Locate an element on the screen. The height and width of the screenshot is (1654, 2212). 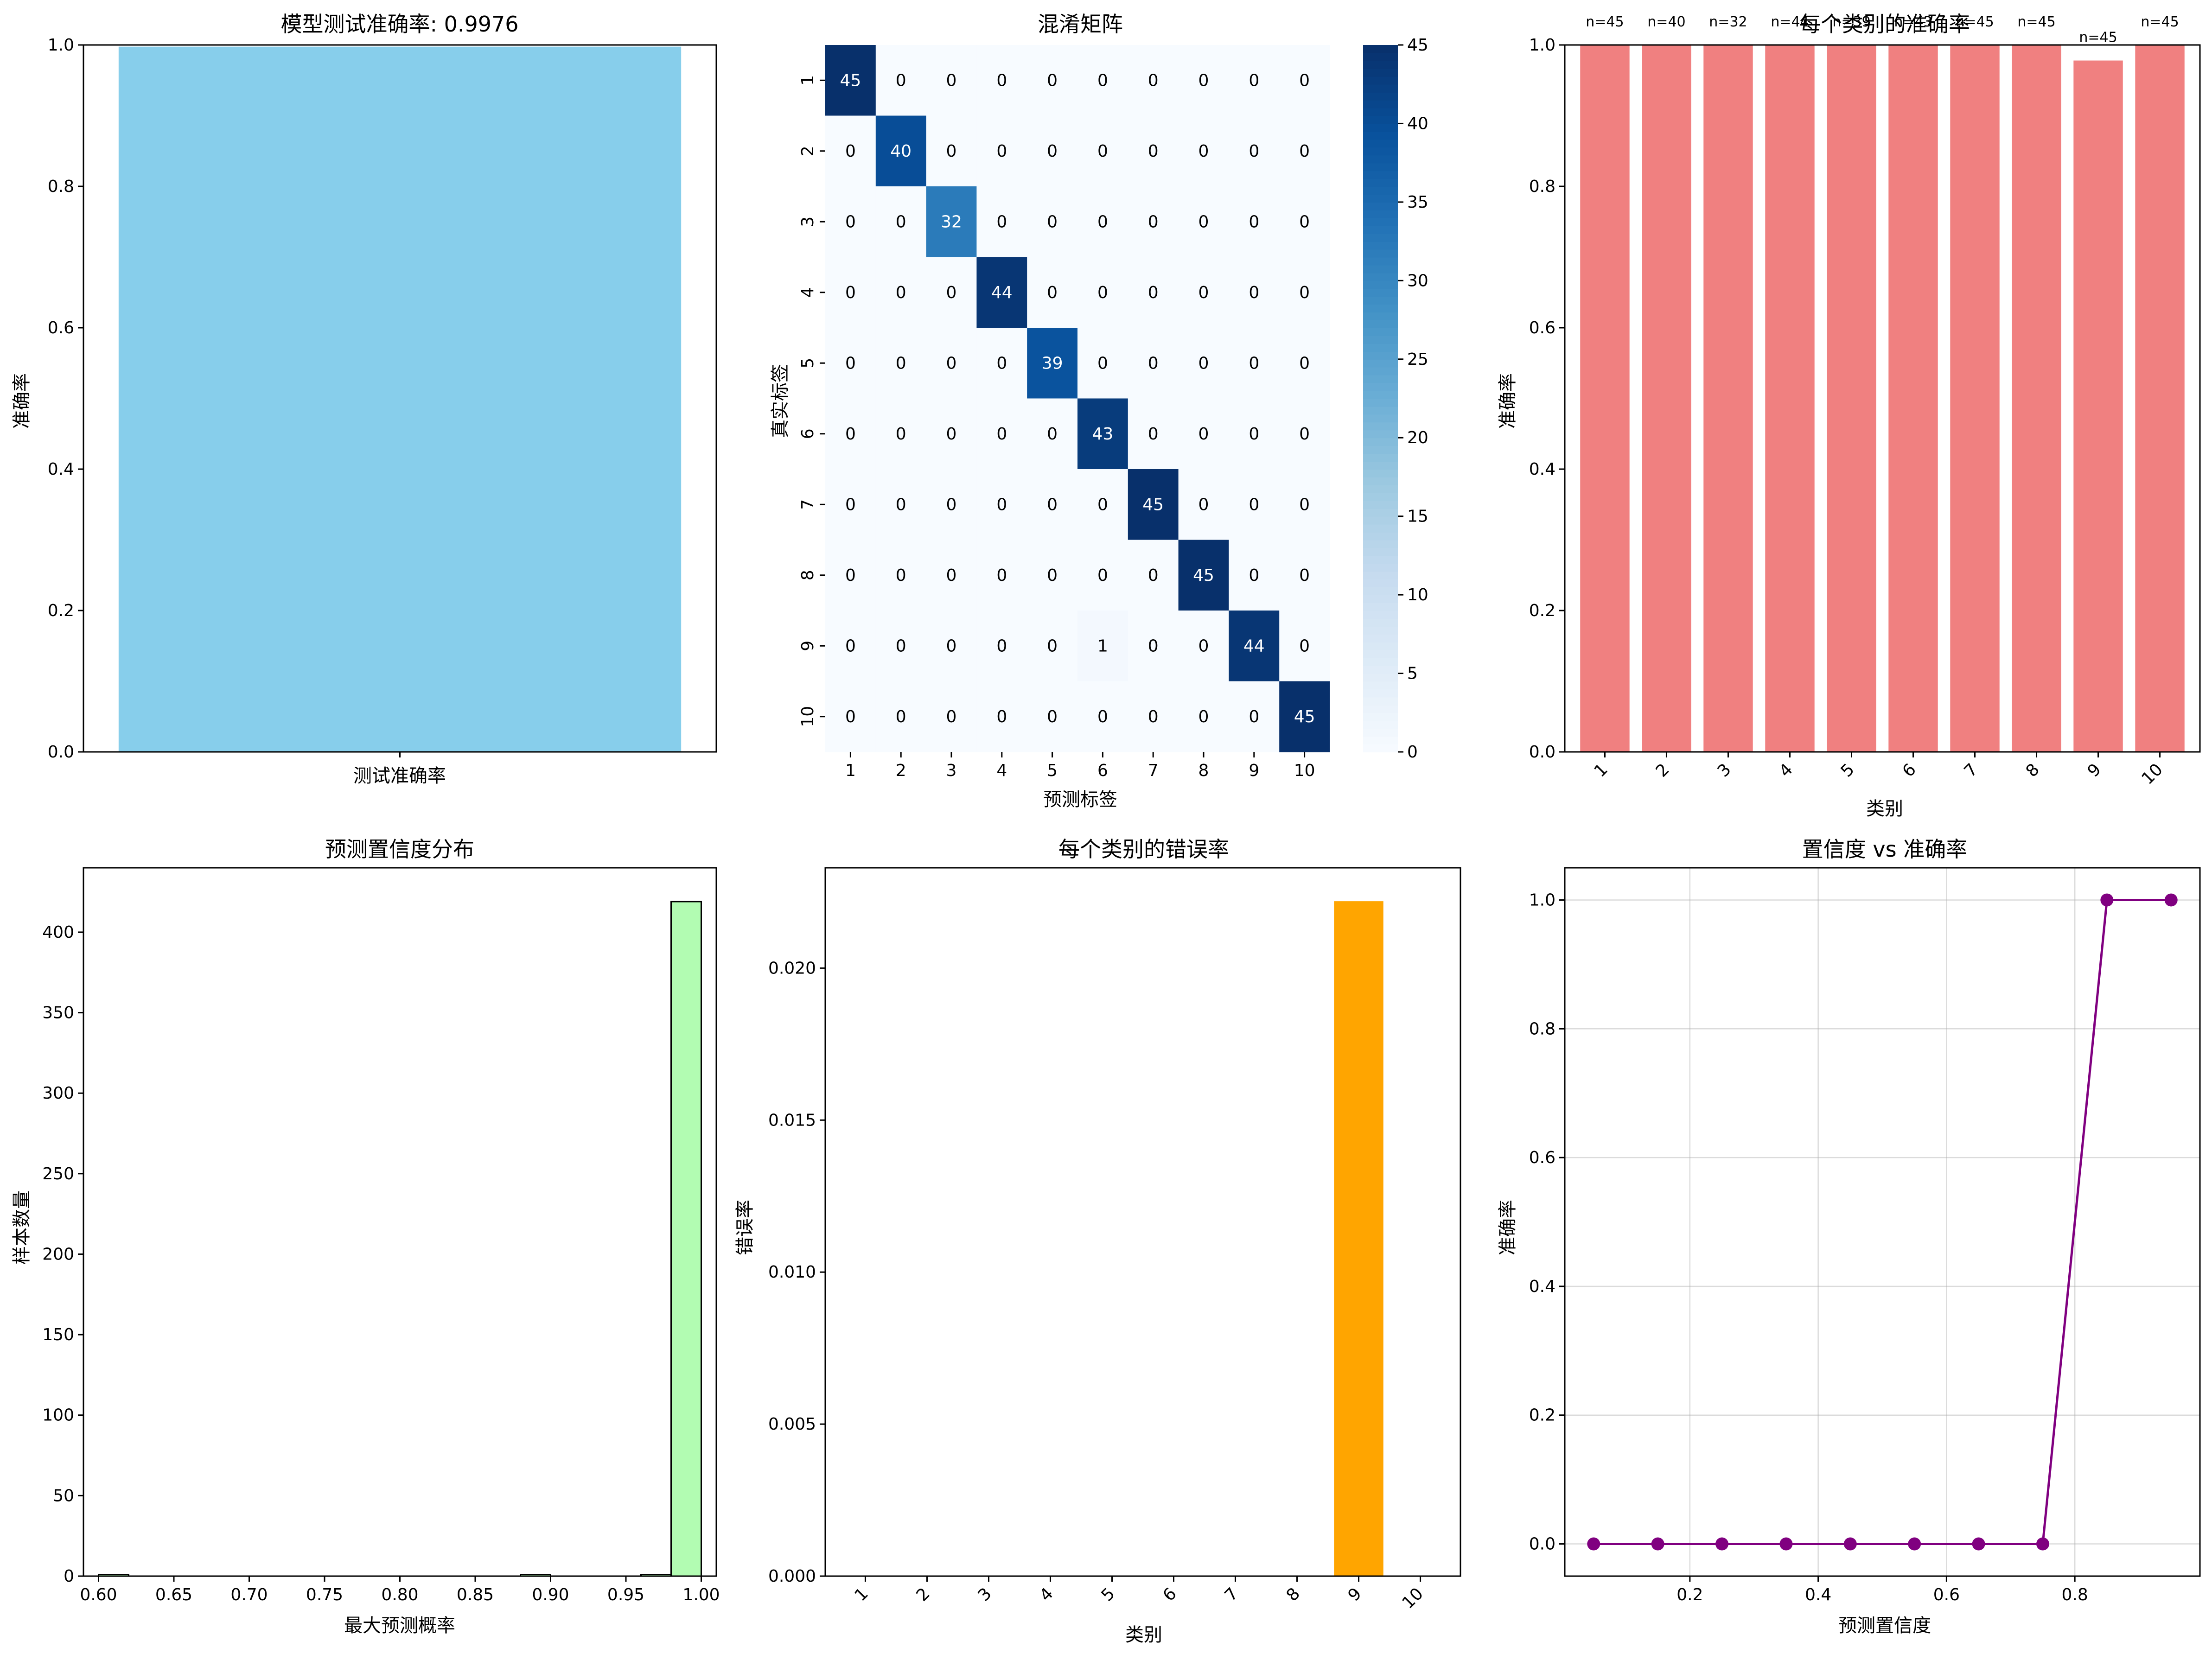
p5-ytick-label-2: 0.010 is located at coordinates (792, 1272).